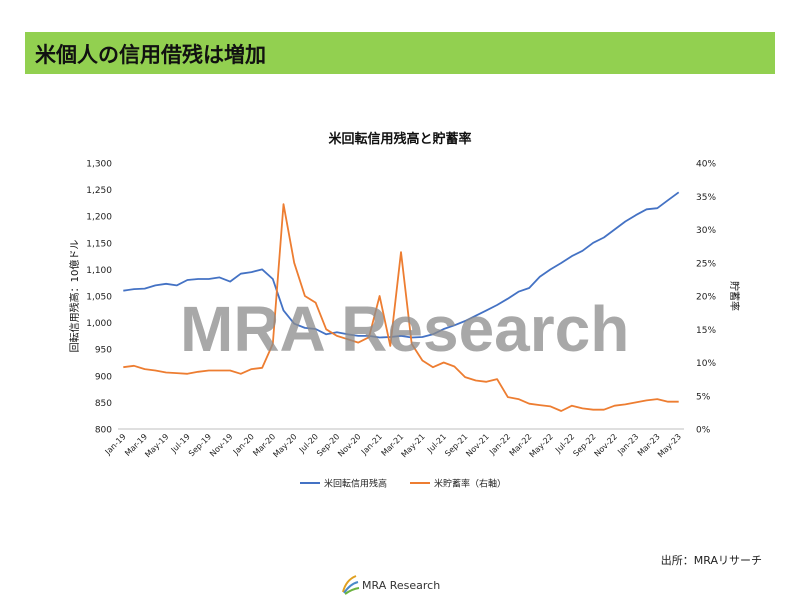 This screenshot has height=600, width=800. What do you see at coordinates (477, 445) in the screenshot?
I see `x-tick-label: Nov-21` at bounding box center [477, 445].